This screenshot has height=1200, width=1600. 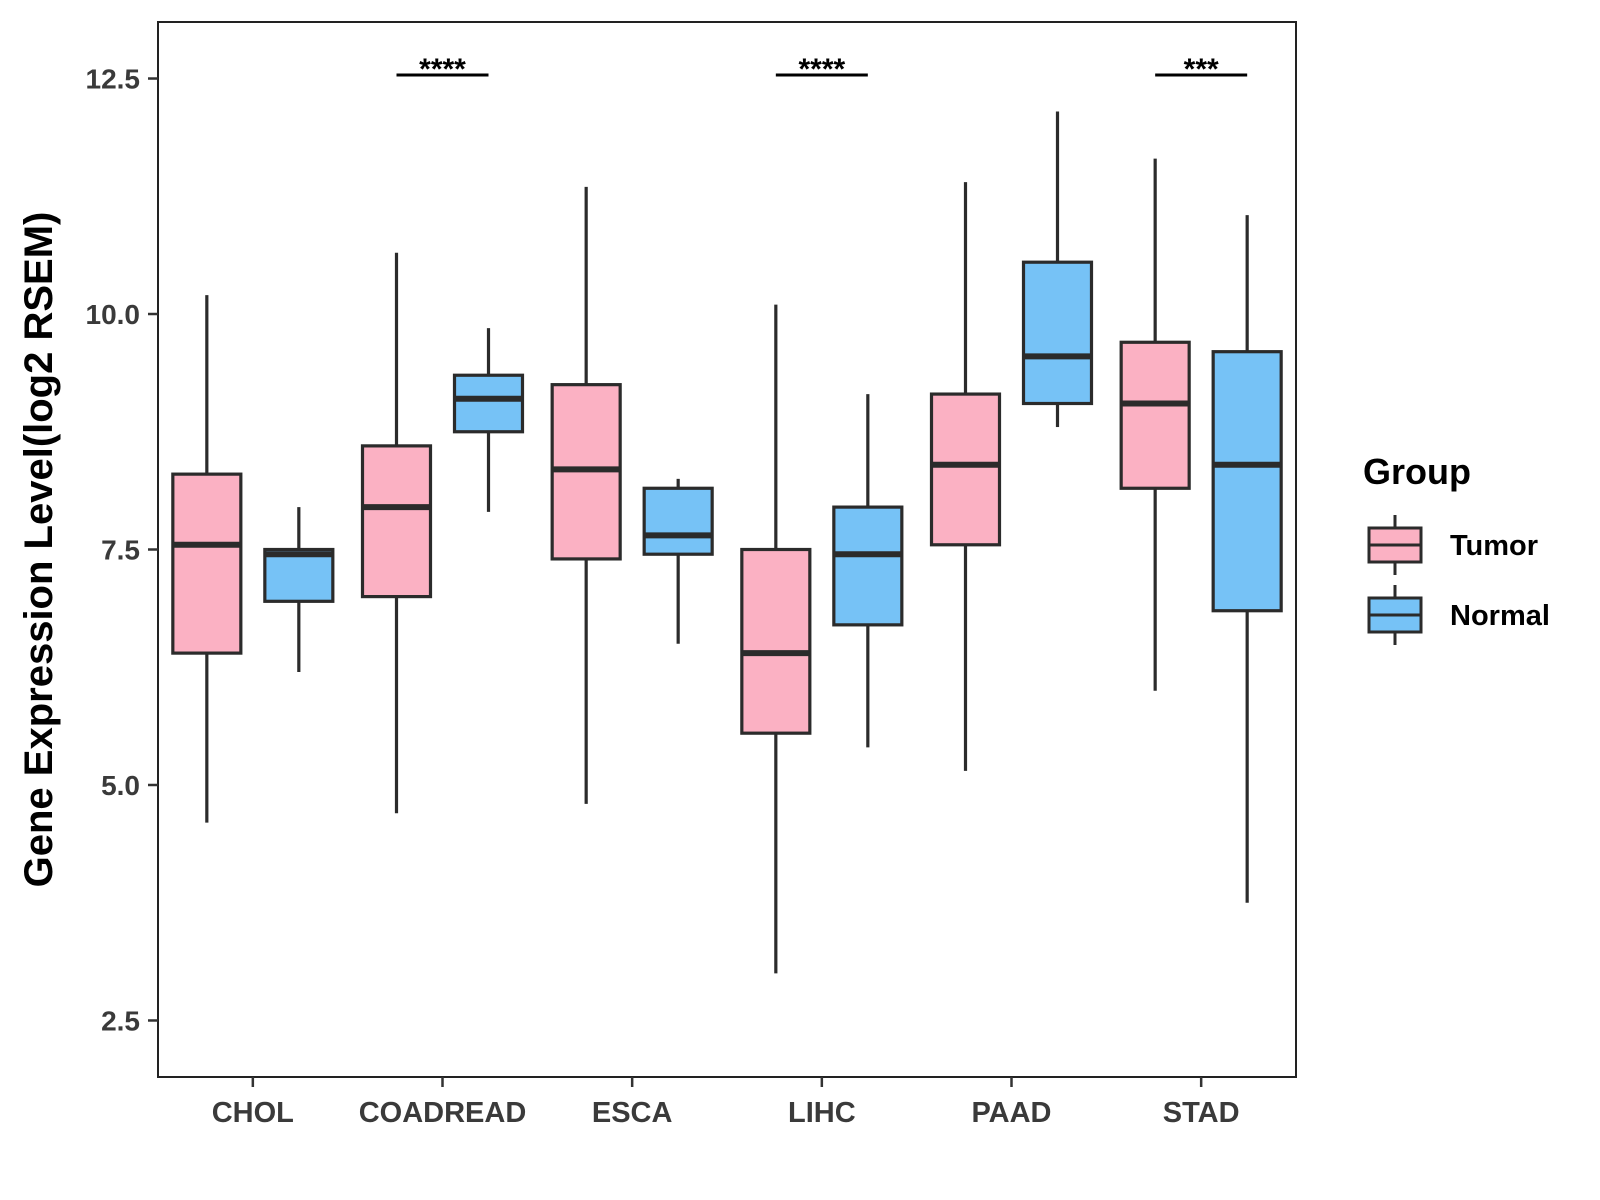 What do you see at coordinates (586, 495) in the screenshot?
I see `box-tumor-esca` at bounding box center [586, 495].